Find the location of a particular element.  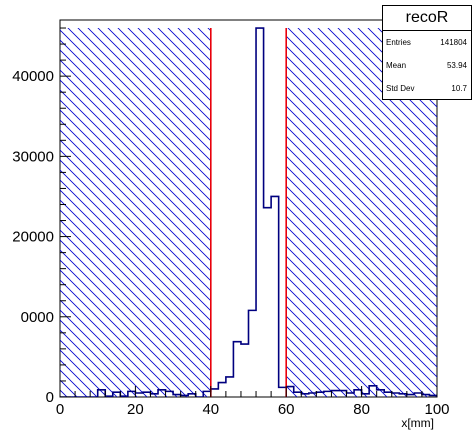

y-tick-label-3: 30000 is located at coordinates (33, 156).